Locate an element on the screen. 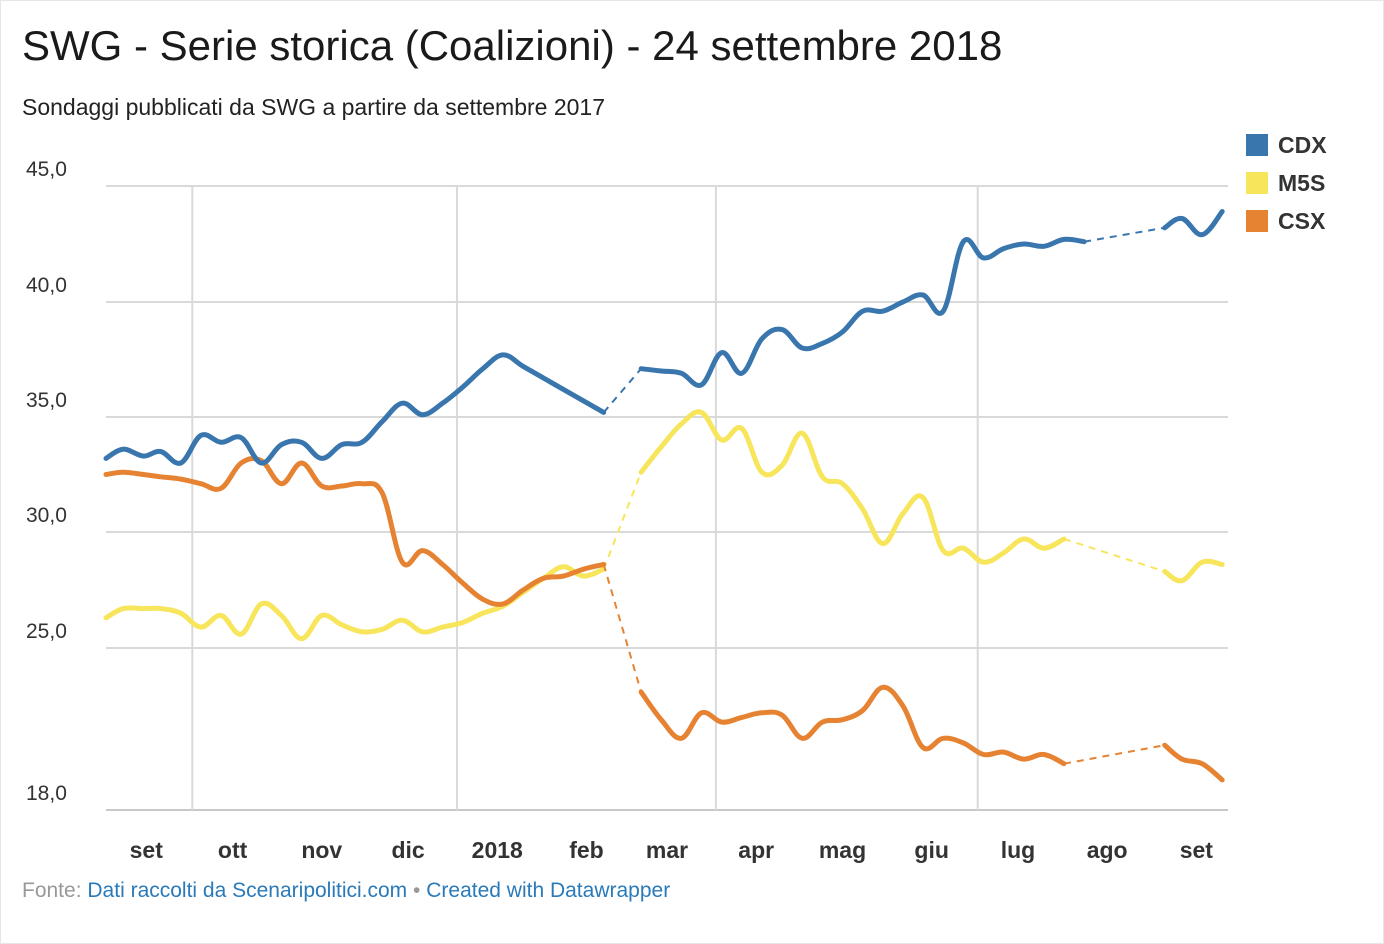  x-tick-label: feb is located at coordinates (586, 850).